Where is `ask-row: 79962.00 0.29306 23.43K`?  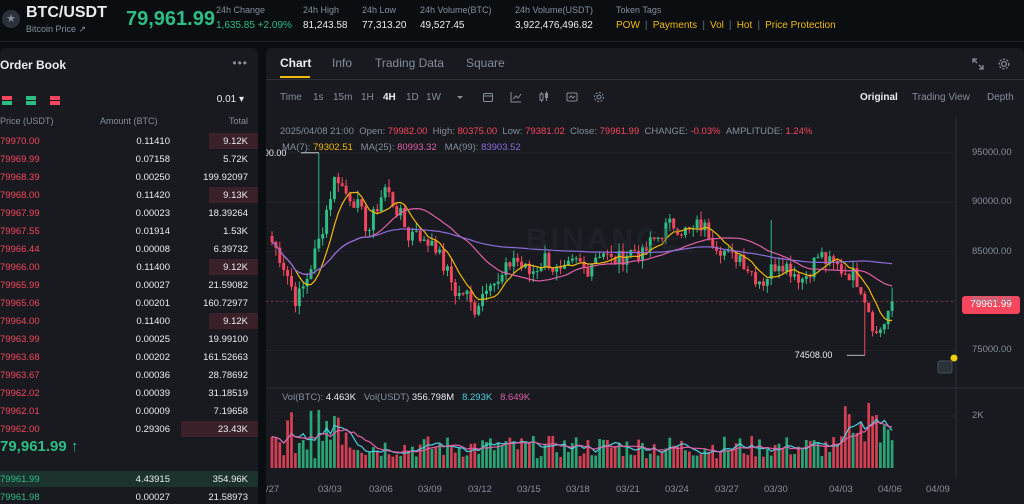
ask-row: 79962.00 0.29306 23.43K is located at coordinates (129, 429).